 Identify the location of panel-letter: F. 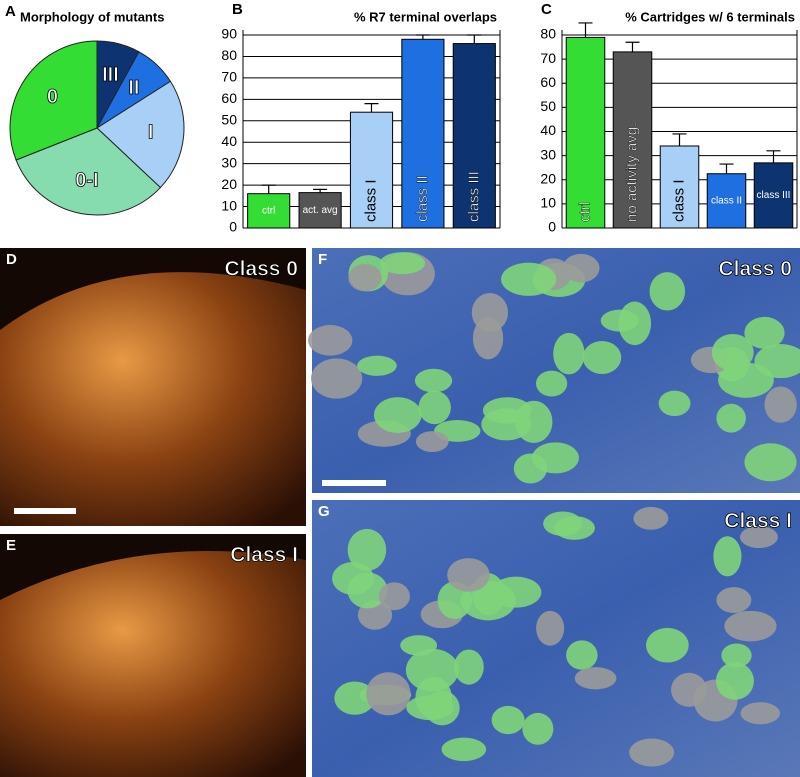
(322, 259).